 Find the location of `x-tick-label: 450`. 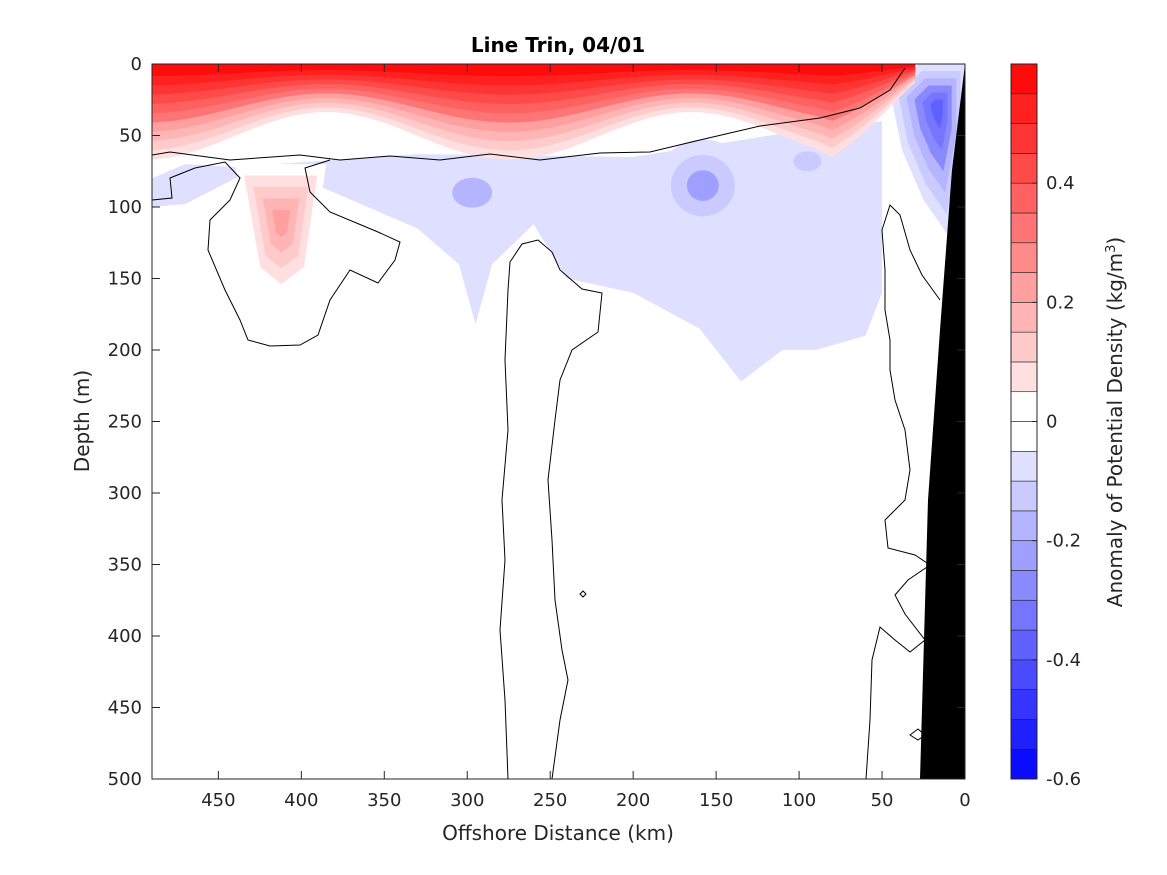

x-tick-label: 450 is located at coordinates (218, 800).